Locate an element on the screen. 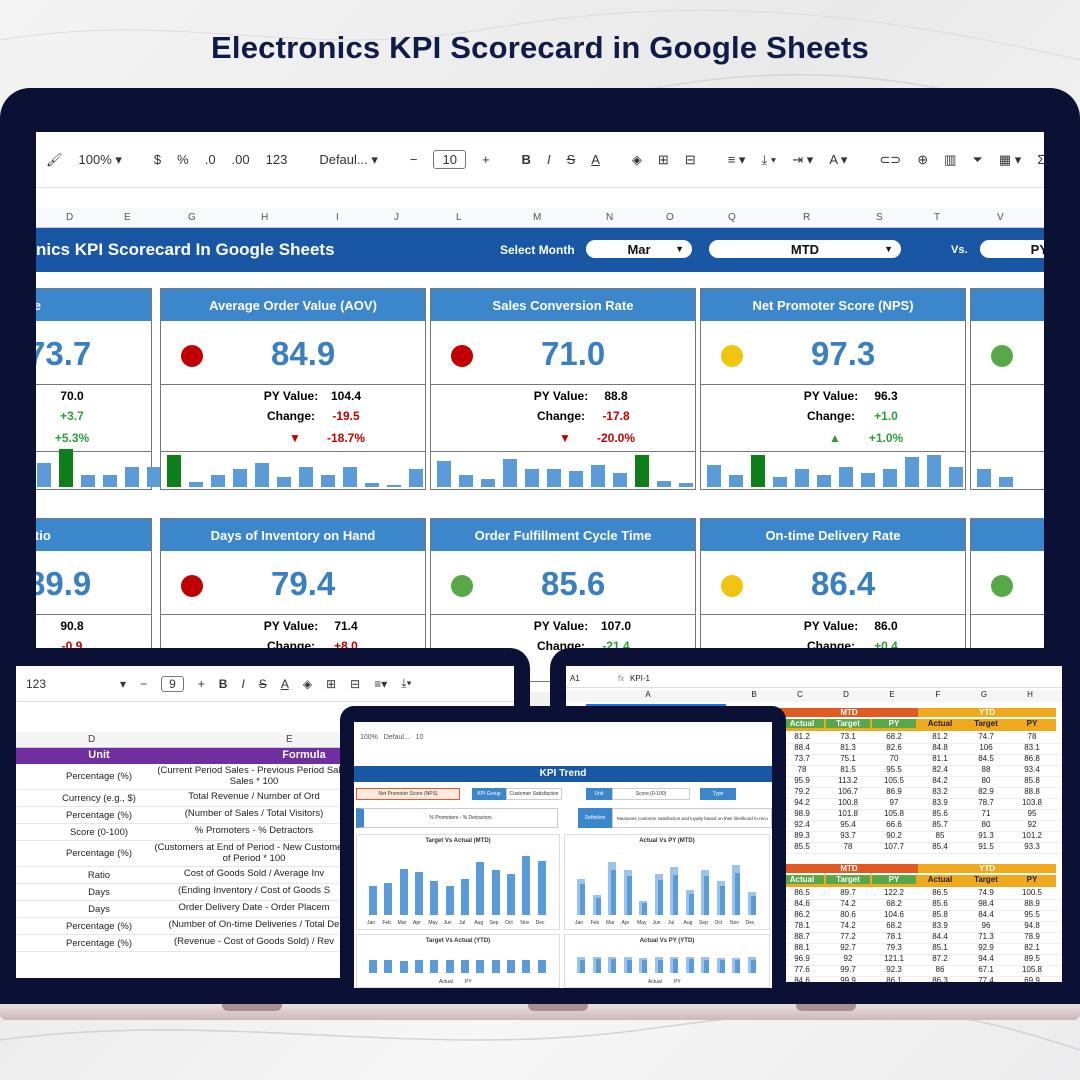 The width and height of the screenshot is (1080, 1080). data-cell: 92.3 is located at coordinates (894, 969).